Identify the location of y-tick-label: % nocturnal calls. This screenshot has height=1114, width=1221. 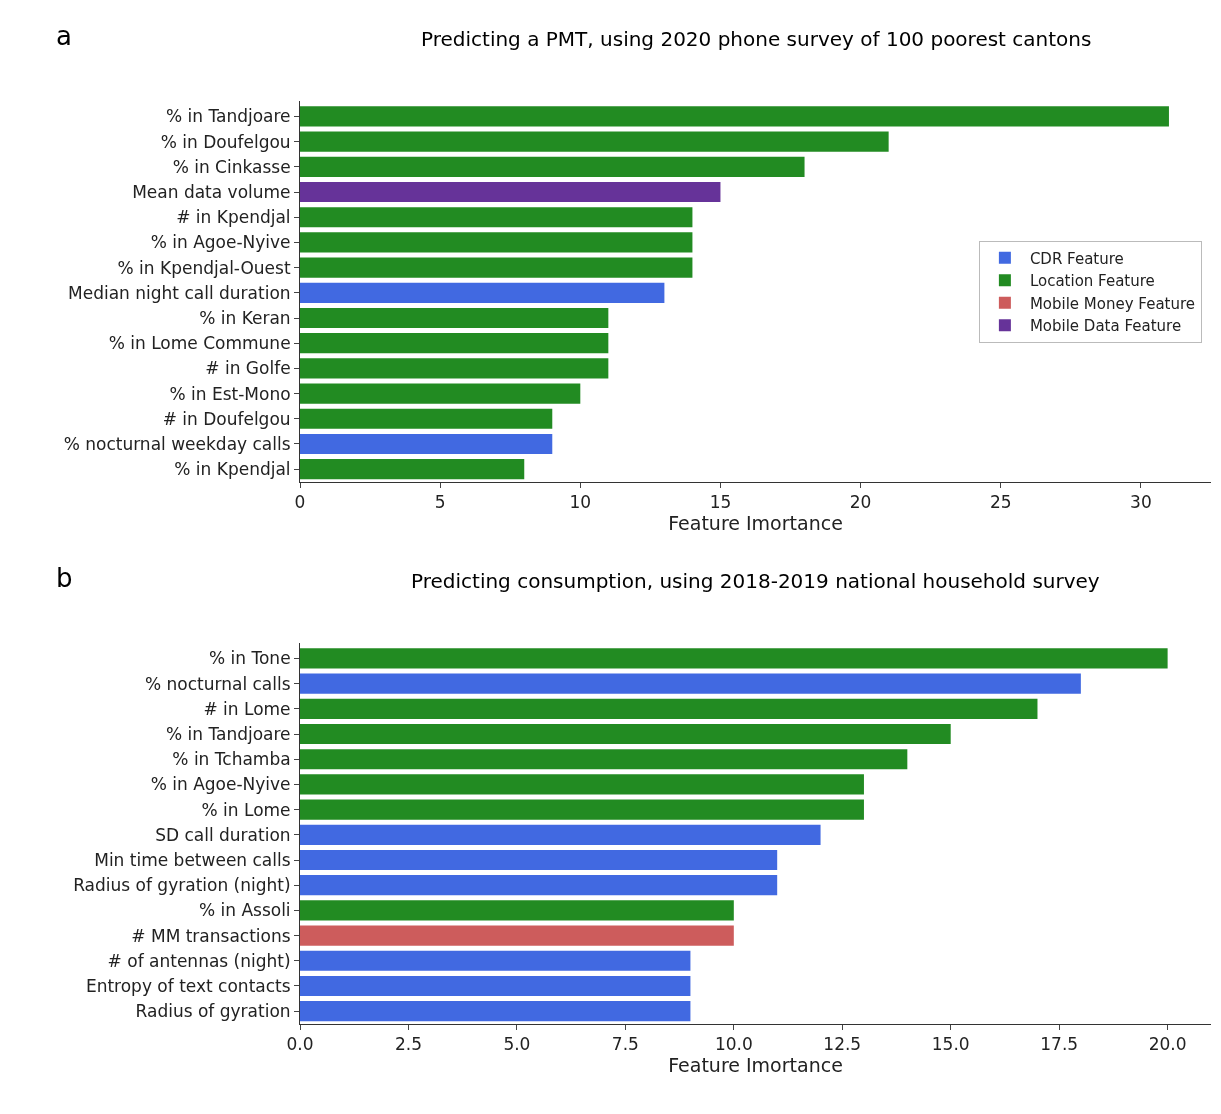
(217, 683).